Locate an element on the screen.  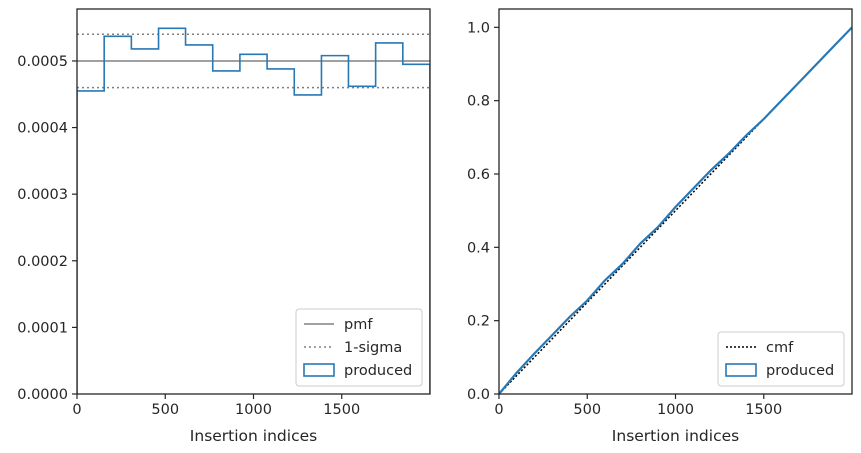
y-tick-label: 0.0 is located at coordinates (478, 395).